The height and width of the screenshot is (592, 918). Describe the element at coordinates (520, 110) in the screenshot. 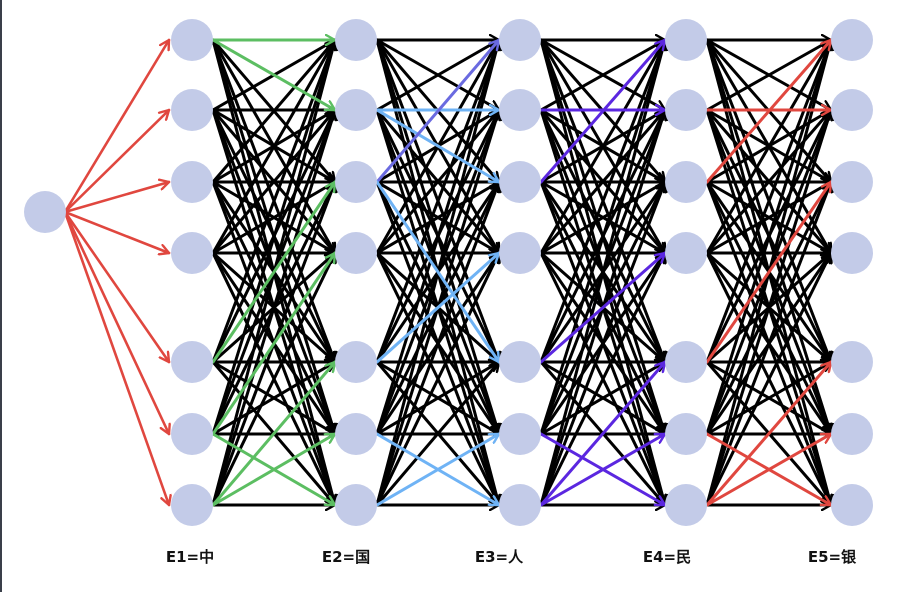

I see `node-c3-r2` at that location.